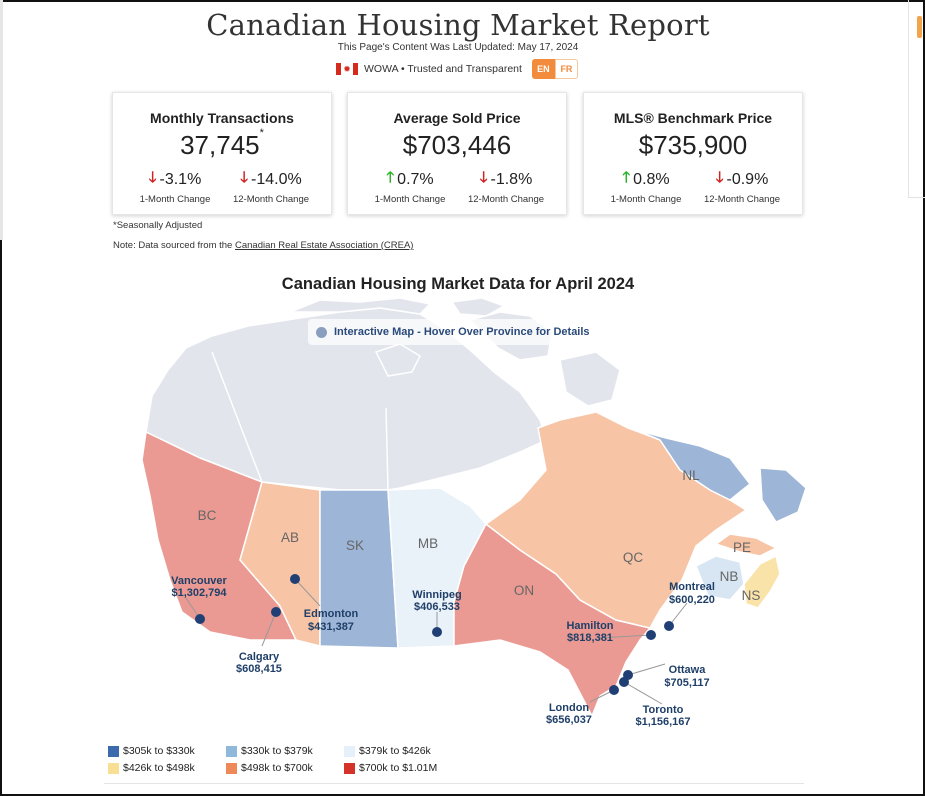 The height and width of the screenshot is (796, 925). Describe the element at coordinates (569, 708) in the screenshot. I see `city-name: London` at that location.